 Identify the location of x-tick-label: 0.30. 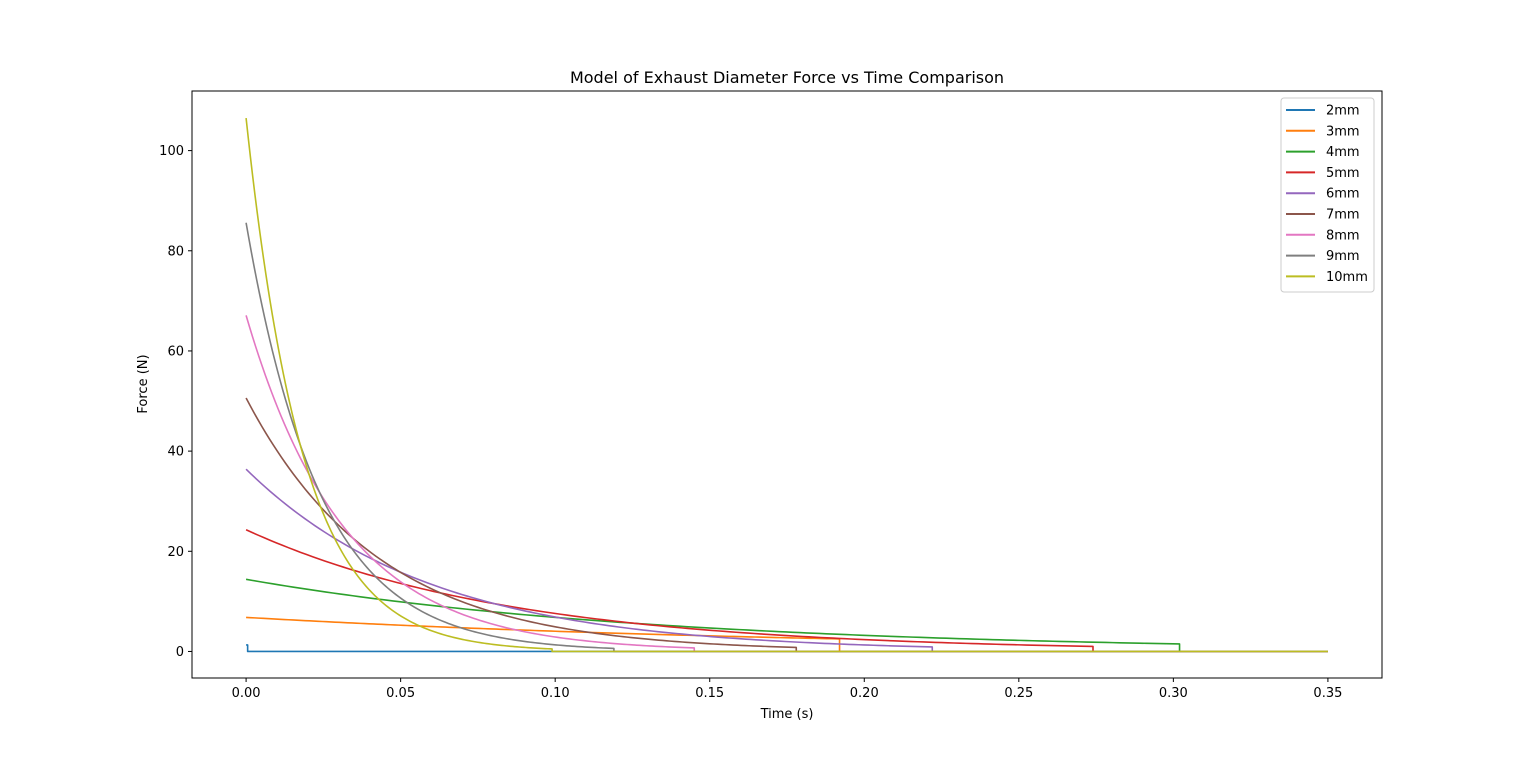
(1173, 693).